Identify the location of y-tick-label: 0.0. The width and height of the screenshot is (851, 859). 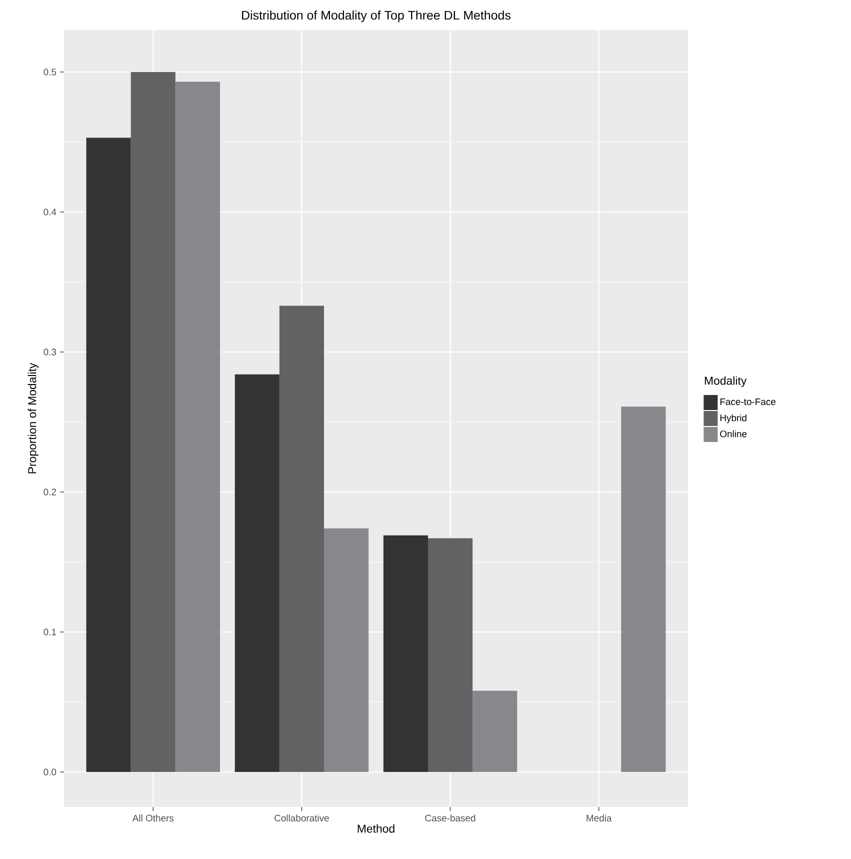
(50, 772).